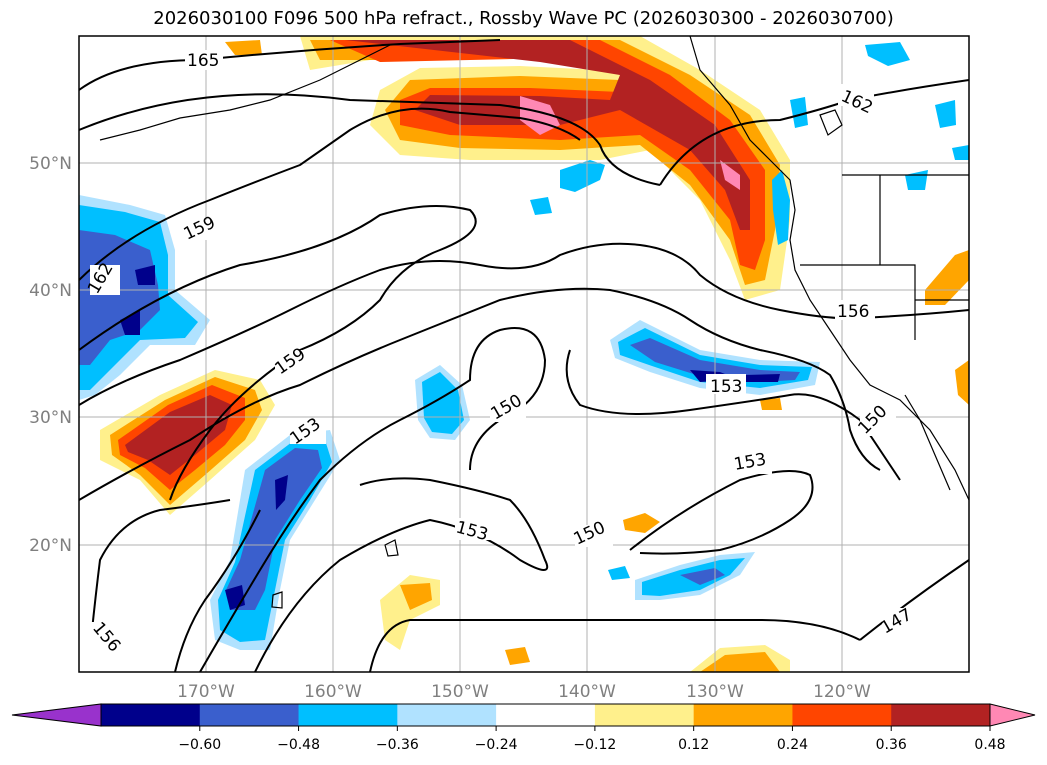 The image size is (1047, 765). I want to click on contour-label: 165, so click(203, 61).